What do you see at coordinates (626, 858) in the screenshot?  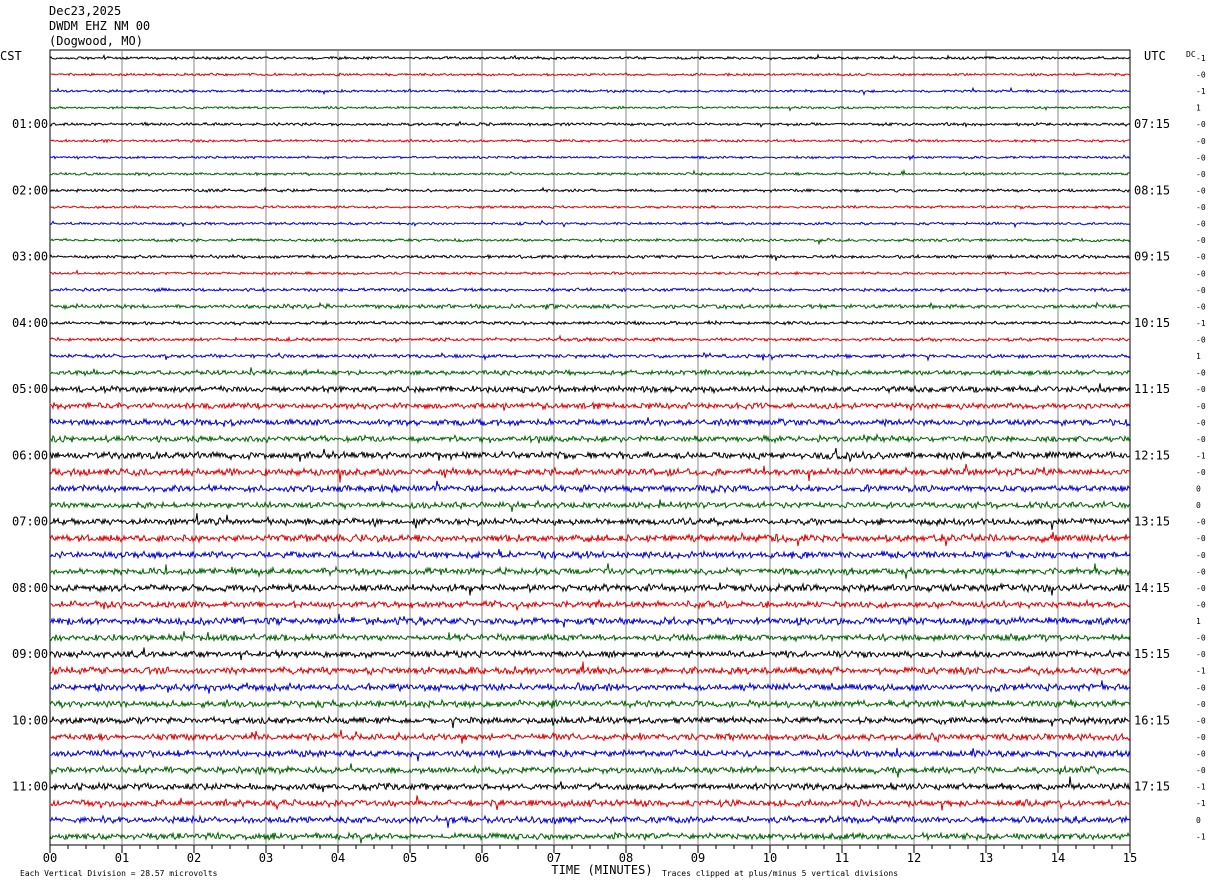 I see `x-tick-label: 08` at bounding box center [626, 858].